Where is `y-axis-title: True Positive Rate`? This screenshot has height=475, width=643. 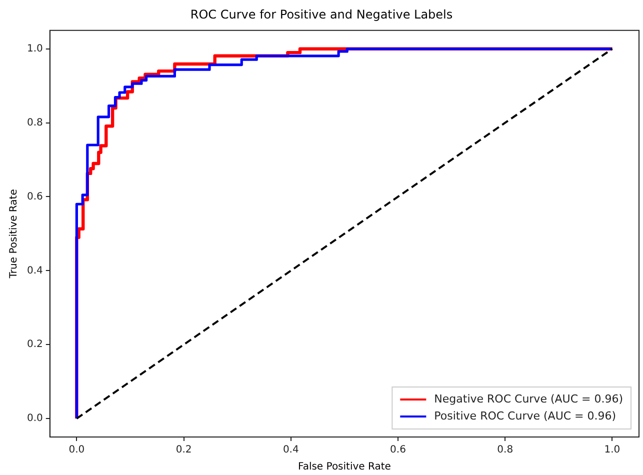 y-axis-title: True Positive Rate is located at coordinates (14, 234).